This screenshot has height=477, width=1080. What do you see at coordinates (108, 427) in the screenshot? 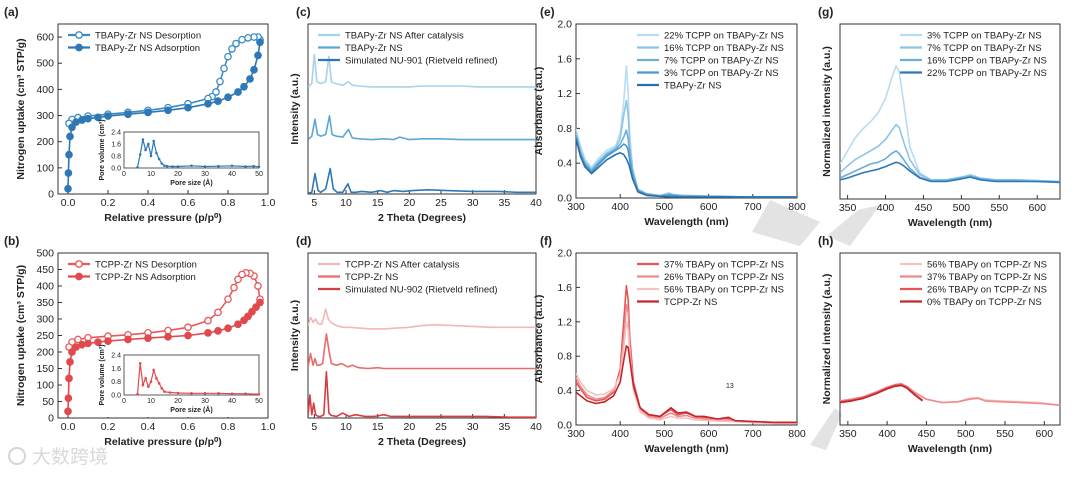
I see `x-tick-label: 0.2` at bounding box center [108, 427].